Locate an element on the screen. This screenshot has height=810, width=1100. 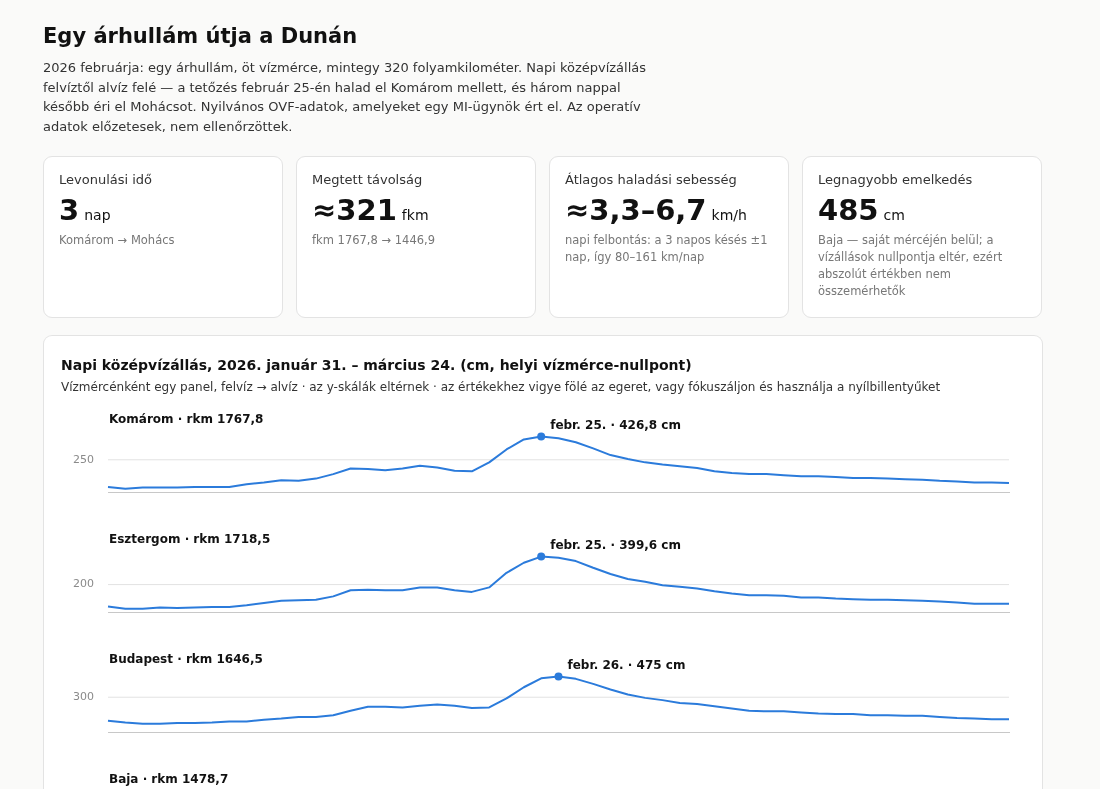
text: 3 is located at coordinates (69, 210).